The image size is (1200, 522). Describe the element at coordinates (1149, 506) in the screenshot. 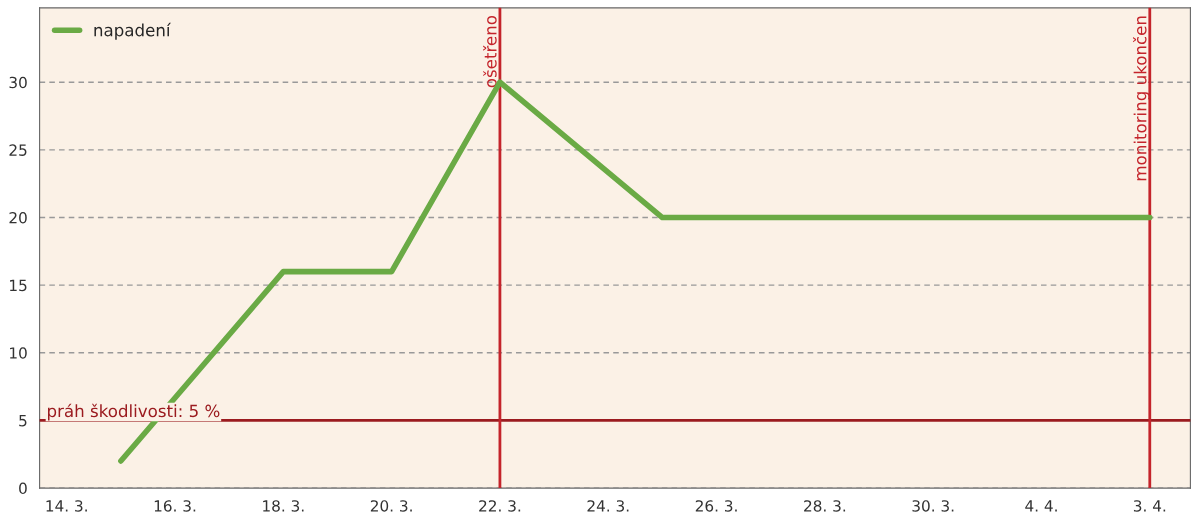

I see `x-tick-label: 3. 4.` at that location.